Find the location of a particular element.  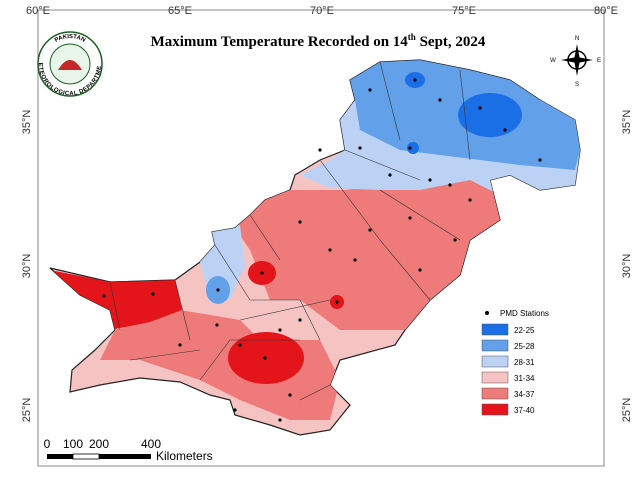

latitude-label-left: 30°N is located at coordinates (27, 266).